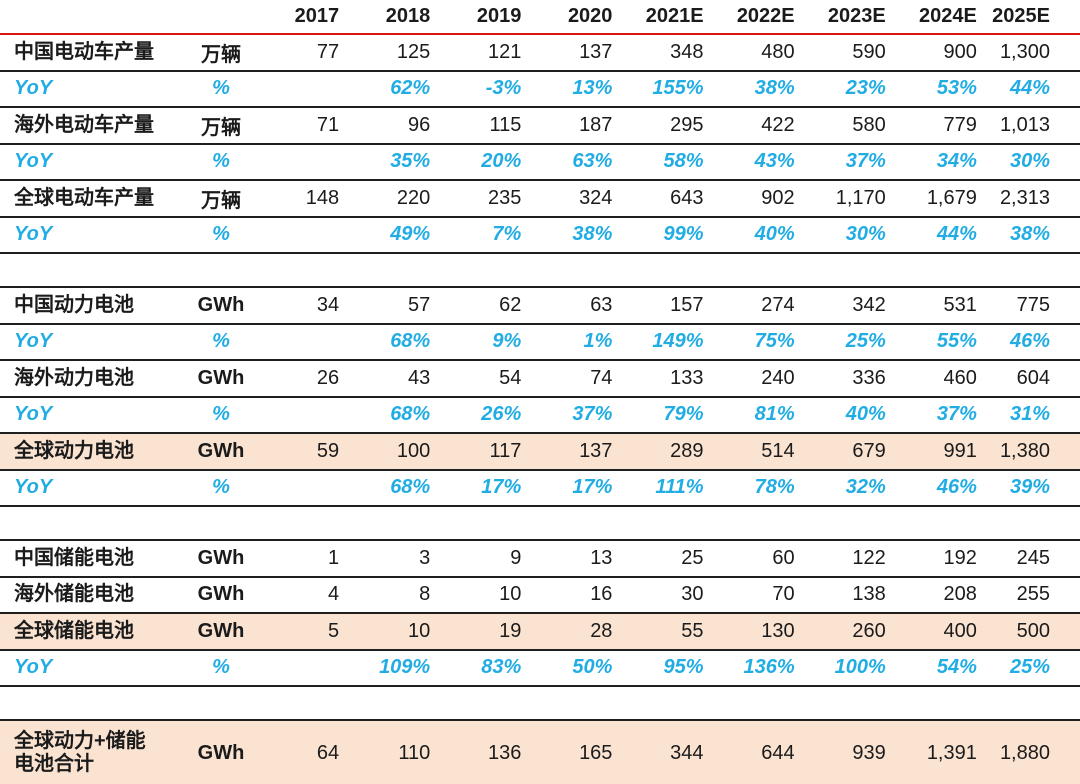  Describe the element at coordinates (540, 703) in the screenshot. I see `spacer-row` at that location.